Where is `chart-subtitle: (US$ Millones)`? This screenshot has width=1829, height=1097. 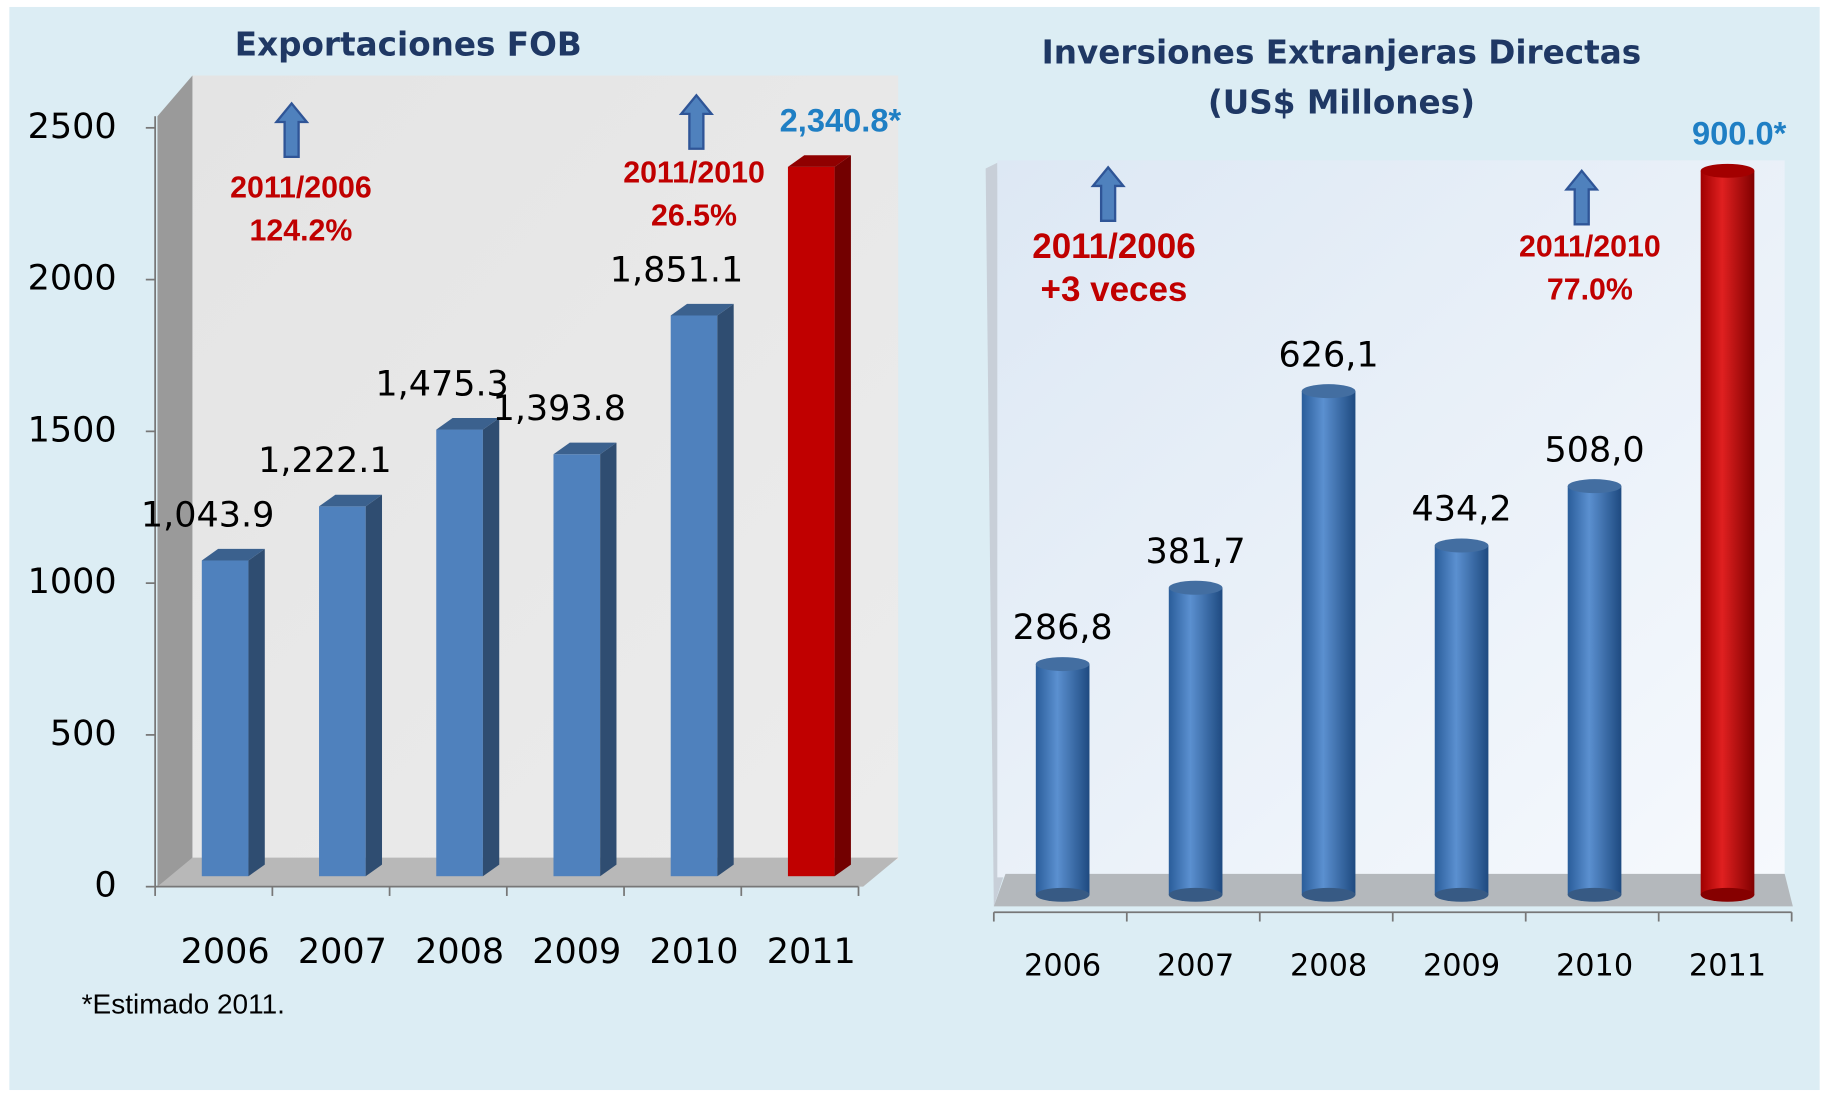
chart-subtitle: (US$ Millones) is located at coordinates (1341, 103).